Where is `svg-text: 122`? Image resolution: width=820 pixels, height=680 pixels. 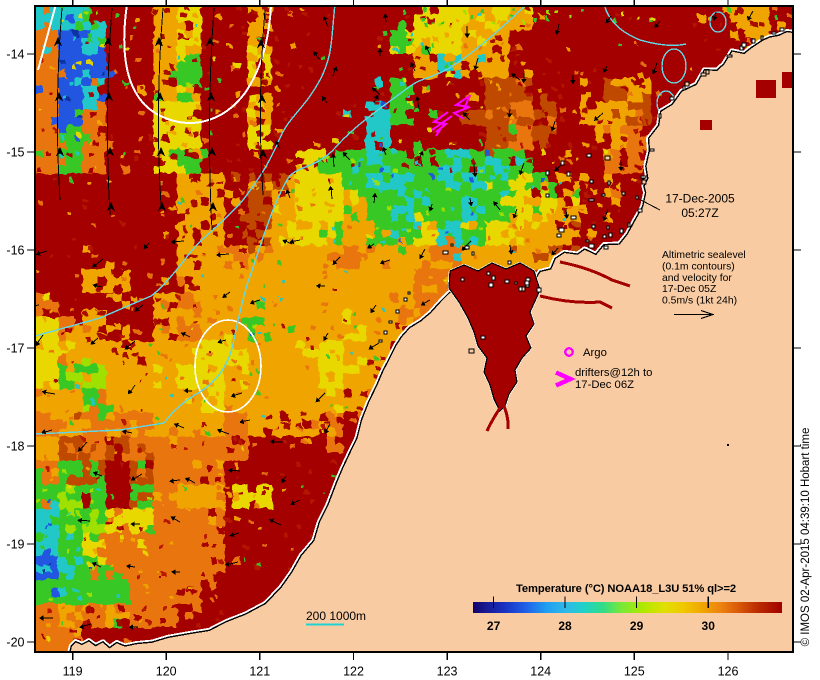
svg-text: 122 is located at coordinates (353, 672).